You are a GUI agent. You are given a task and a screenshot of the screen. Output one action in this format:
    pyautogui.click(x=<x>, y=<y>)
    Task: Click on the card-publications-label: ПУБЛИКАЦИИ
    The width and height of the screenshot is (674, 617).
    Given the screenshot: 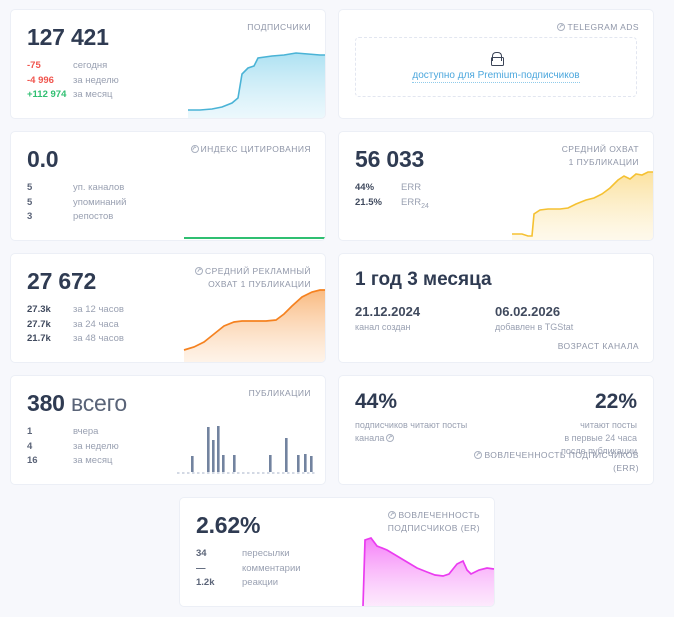 What is the action you would take?
    pyautogui.click(x=279, y=393)
    